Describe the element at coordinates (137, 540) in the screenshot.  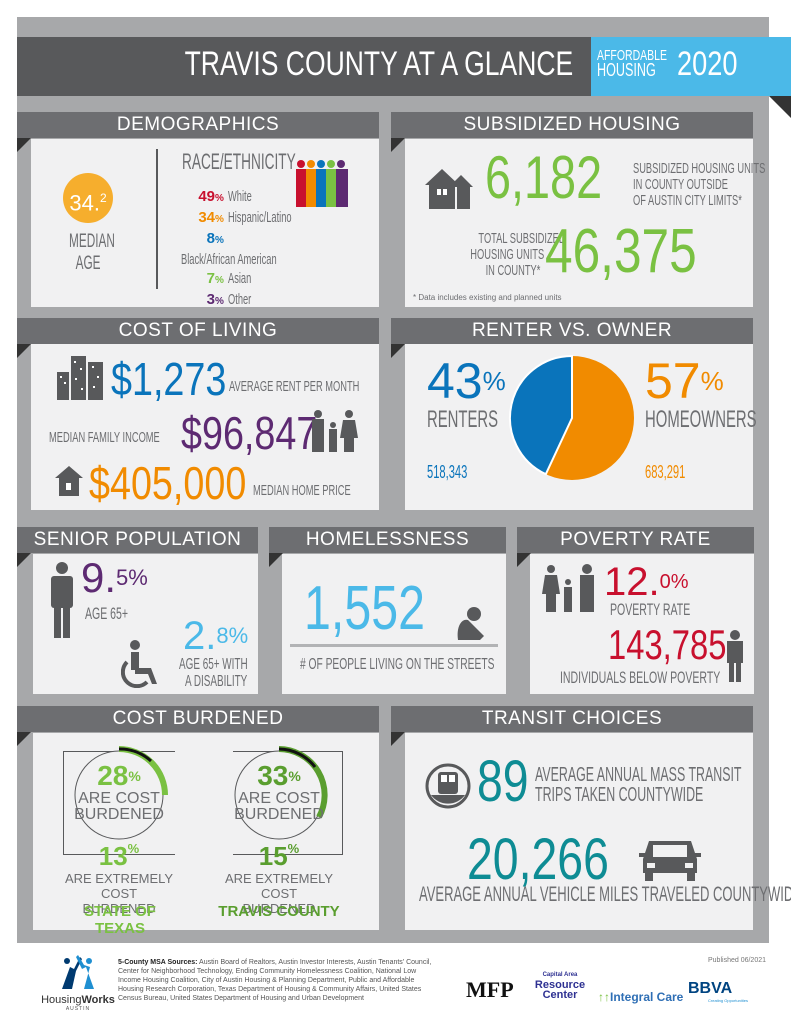
I see `senior-title: SENIOR POPULATION` at that location.